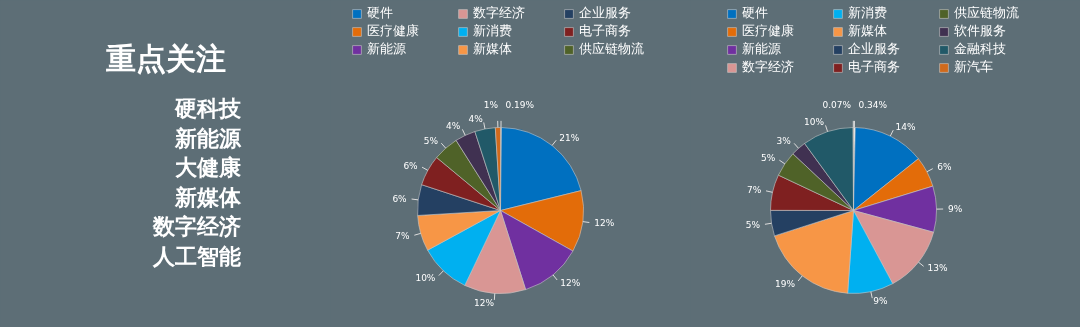 The width and height of the screenshot is (1080, 327). I want to click on legend-label: 金融科技, so click(980, 49).